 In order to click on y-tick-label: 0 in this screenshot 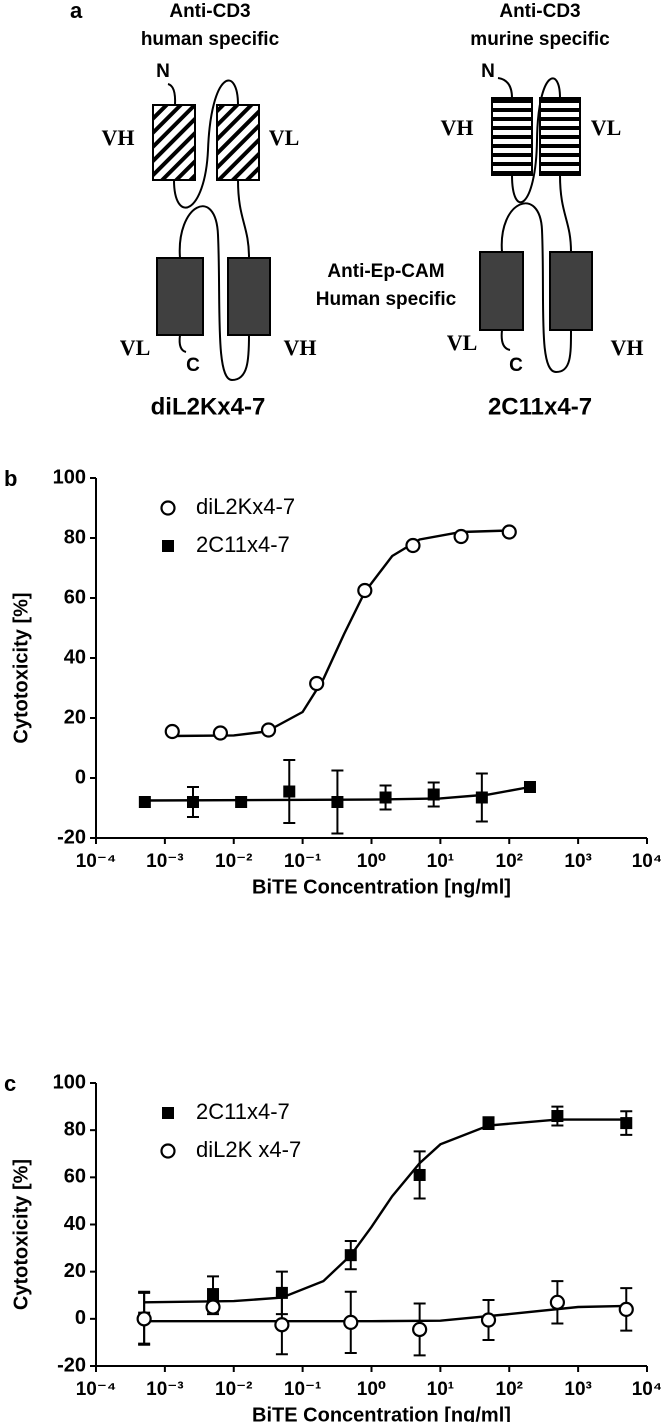, I will do `click(80, 1318)`.